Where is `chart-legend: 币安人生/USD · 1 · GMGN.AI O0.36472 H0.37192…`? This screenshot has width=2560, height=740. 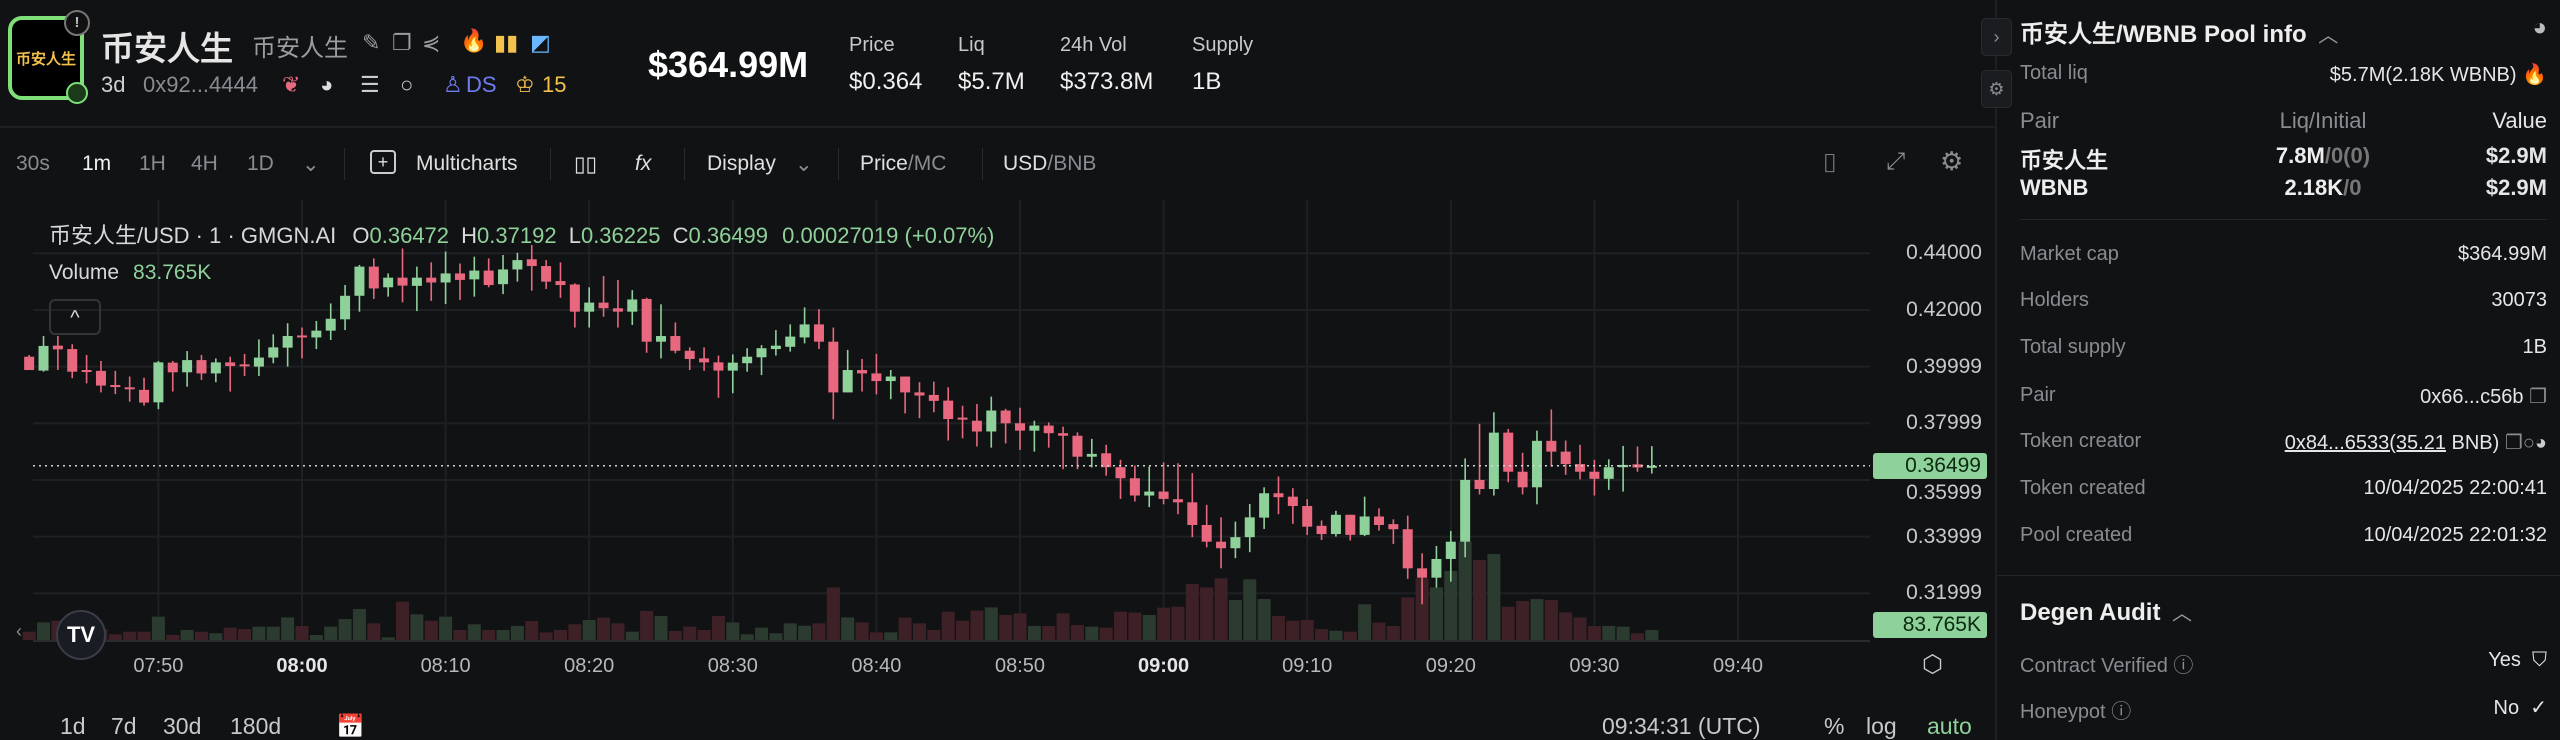 chart-legend: 币安人生/USD · 1 · GMGN.AI O0.36472 H0.37192… is located at coordinates (521, 234).